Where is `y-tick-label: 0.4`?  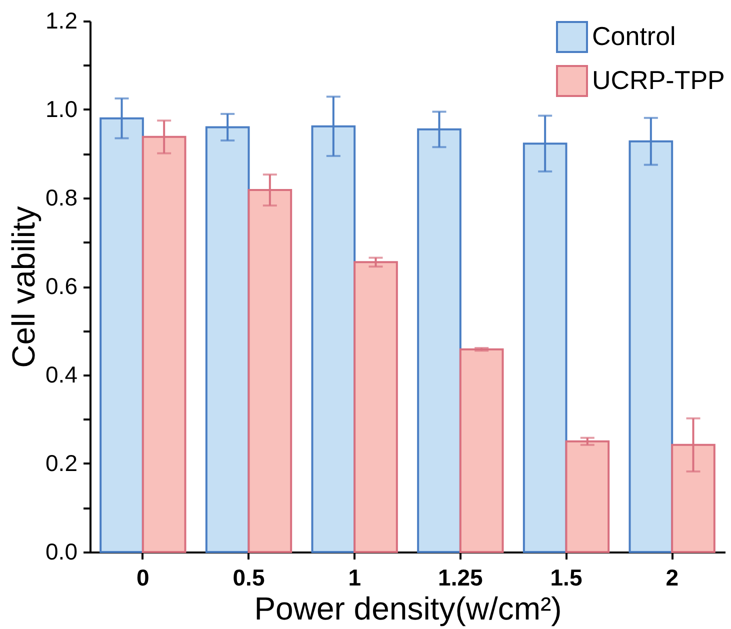
y-tick-label: 0.4 is located at coordinates (62, 375).